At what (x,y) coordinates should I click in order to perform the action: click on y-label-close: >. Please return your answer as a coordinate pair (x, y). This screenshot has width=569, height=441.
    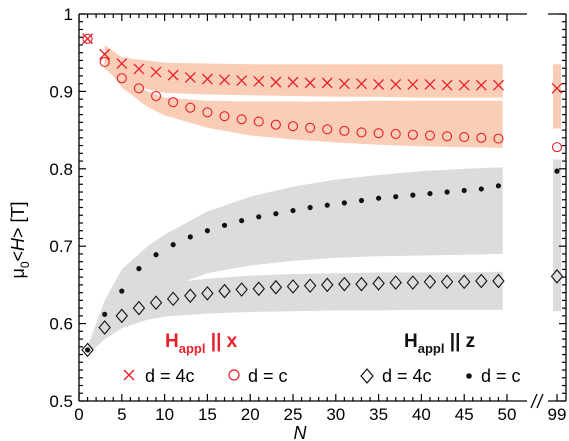
    Looking at the image, I should click on (18, 232).